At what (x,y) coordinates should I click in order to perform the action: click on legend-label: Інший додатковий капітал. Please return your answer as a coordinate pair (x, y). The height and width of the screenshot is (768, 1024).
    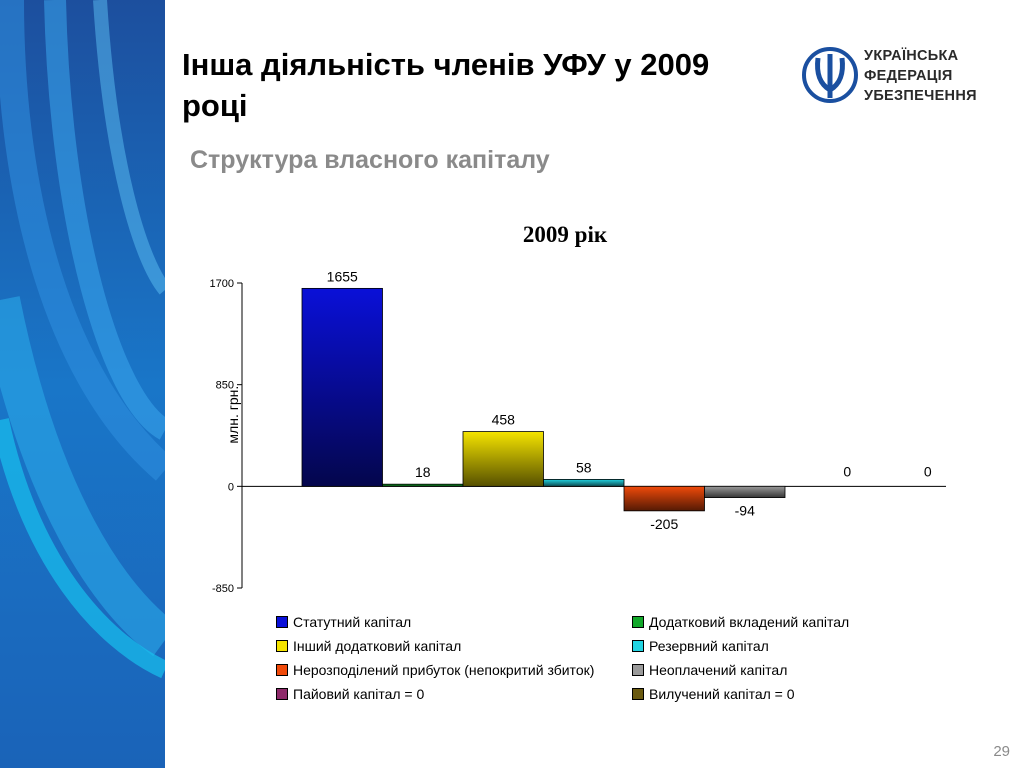
    Looking at the image, I should click on (377, 646).